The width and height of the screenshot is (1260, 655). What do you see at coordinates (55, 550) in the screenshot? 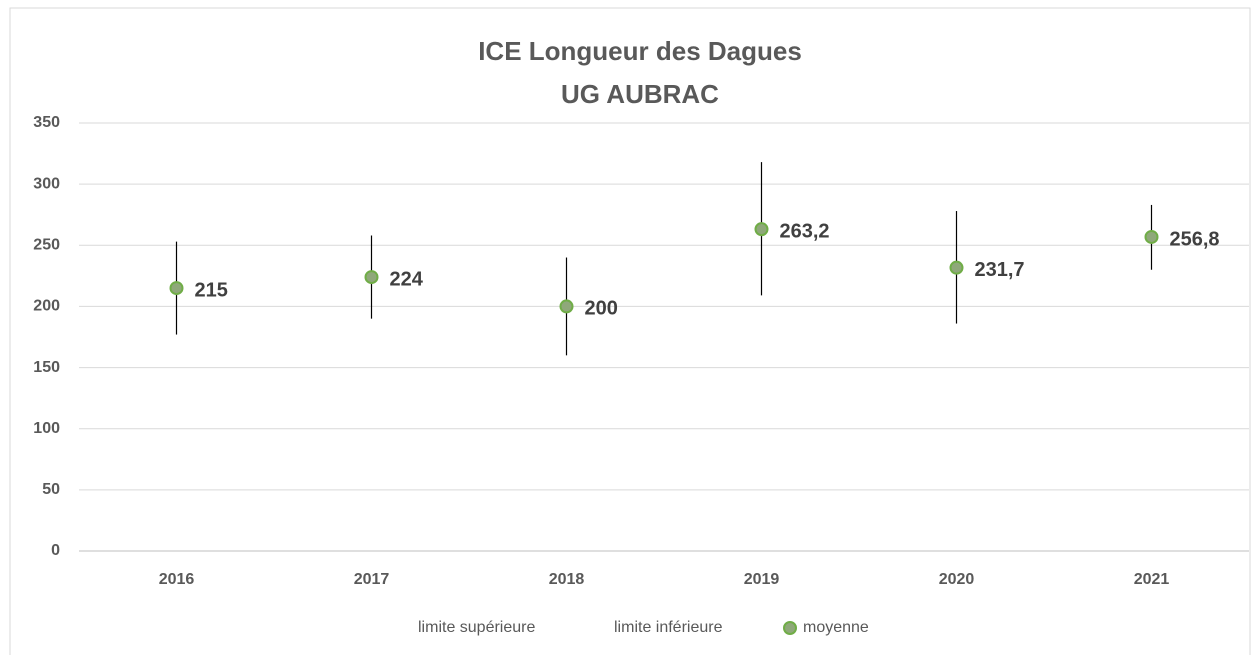
I see `y-tick-label: 0` at bounding box center [55, 550].